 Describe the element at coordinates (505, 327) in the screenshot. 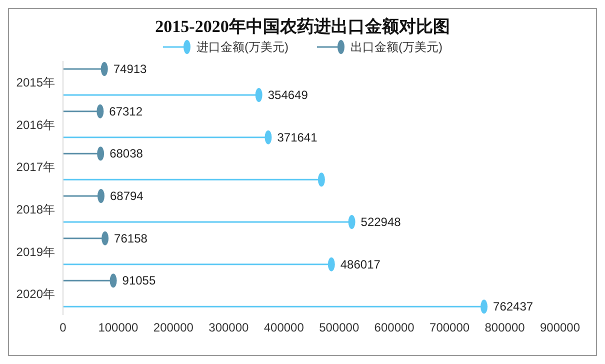

I see `x-tick-label: 800000` at that location.